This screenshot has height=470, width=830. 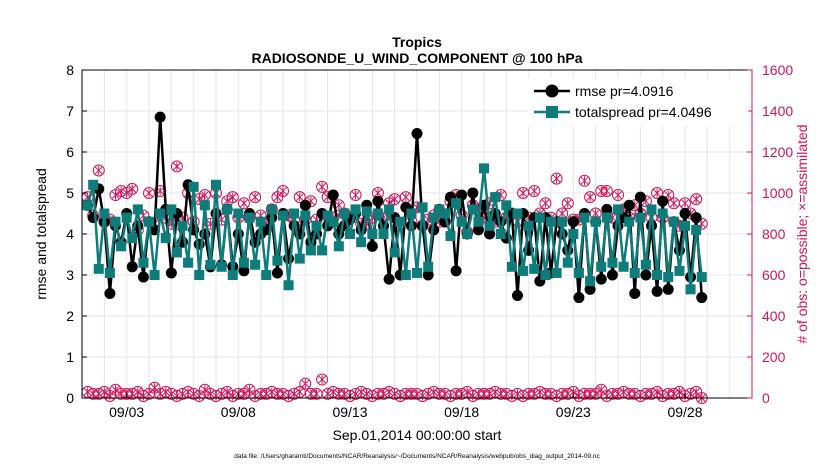 What do you see at coordinates (417, 435) in the screenshot?
I see `x-axis-label: Sep.01,2014 00:00:00 start` at bounding box center [417, 435].